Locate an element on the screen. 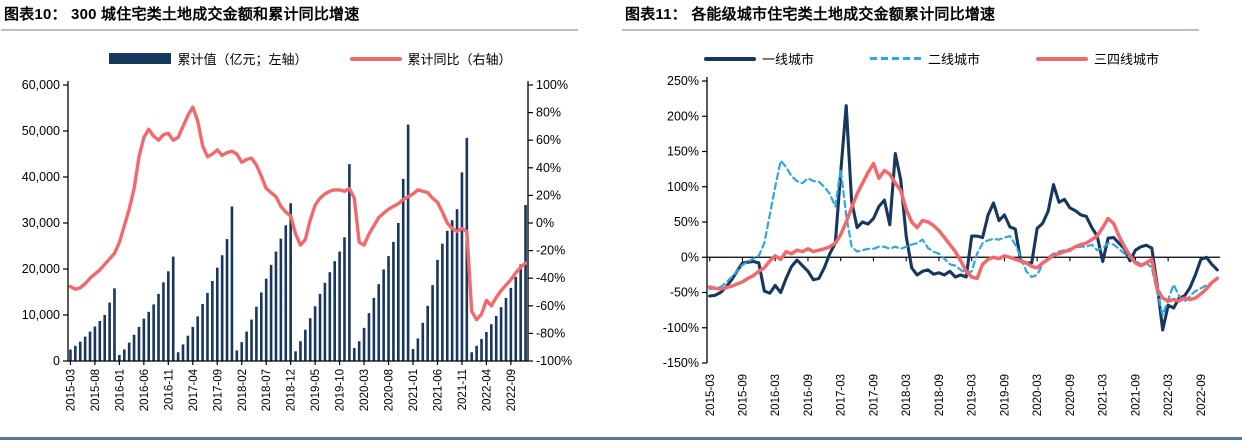 The width and height of the screenshot is (1242, 447). y-axis-tick-label: 150% is located at coordinates (683, 152).